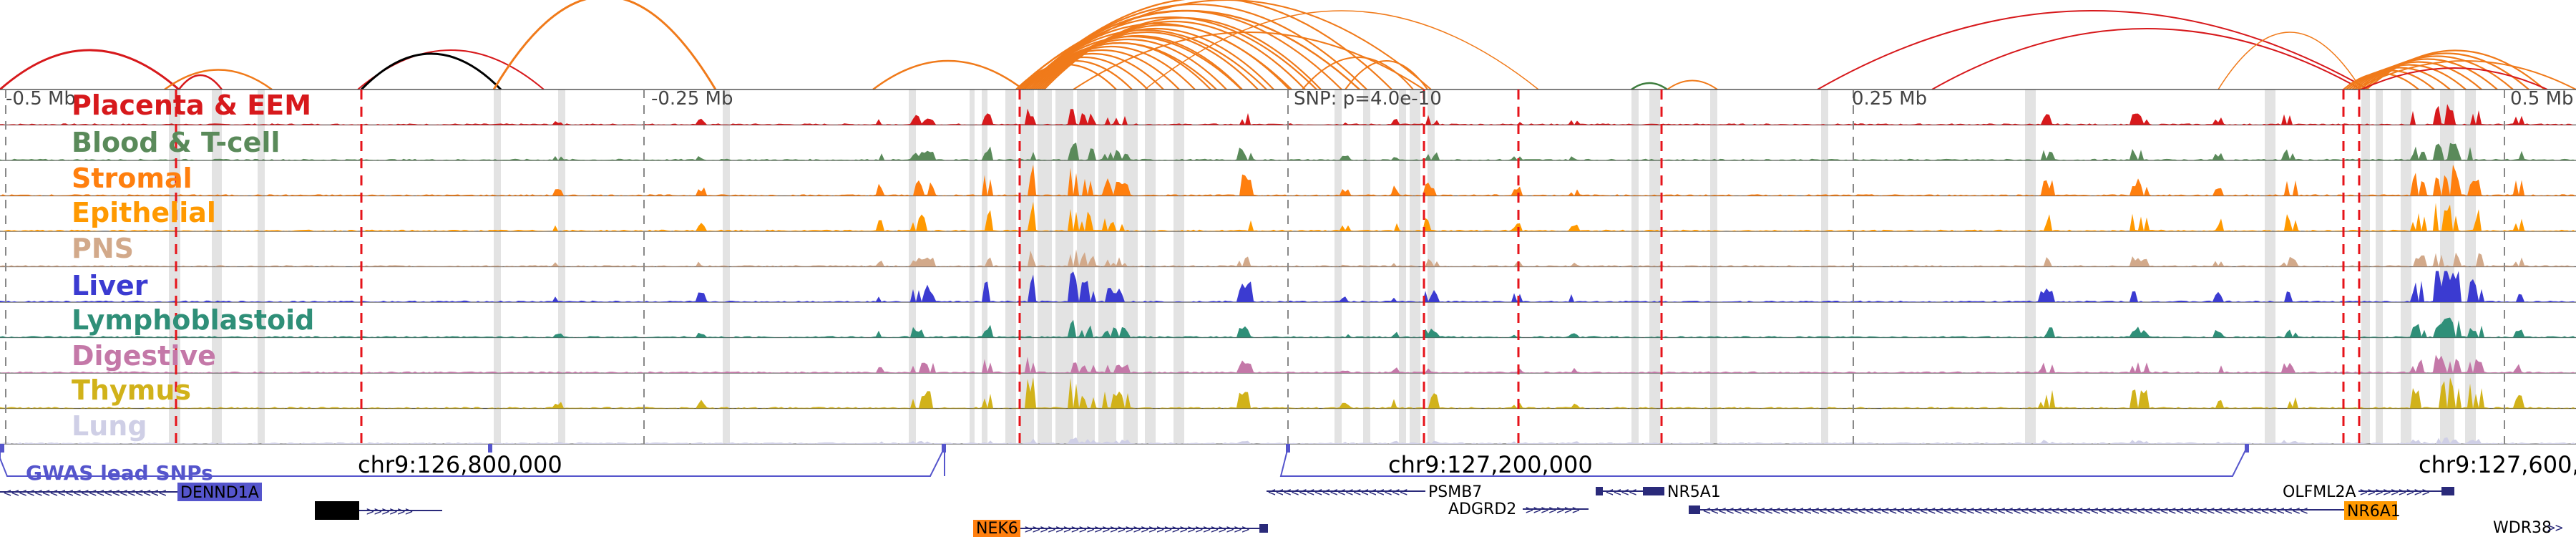 The width and height of the screenshot is (2576, 537). I want to click on gene-box-nek6, so click(996, 528).